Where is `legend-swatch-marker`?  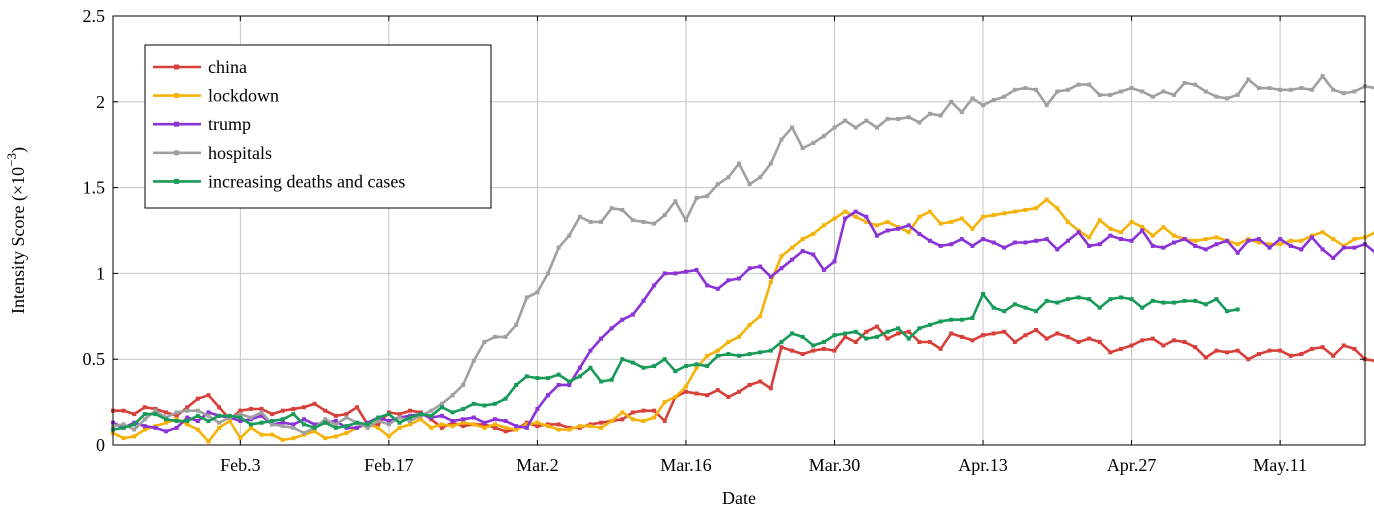
legend-swatch-marker is located at coordinates (176, 153).